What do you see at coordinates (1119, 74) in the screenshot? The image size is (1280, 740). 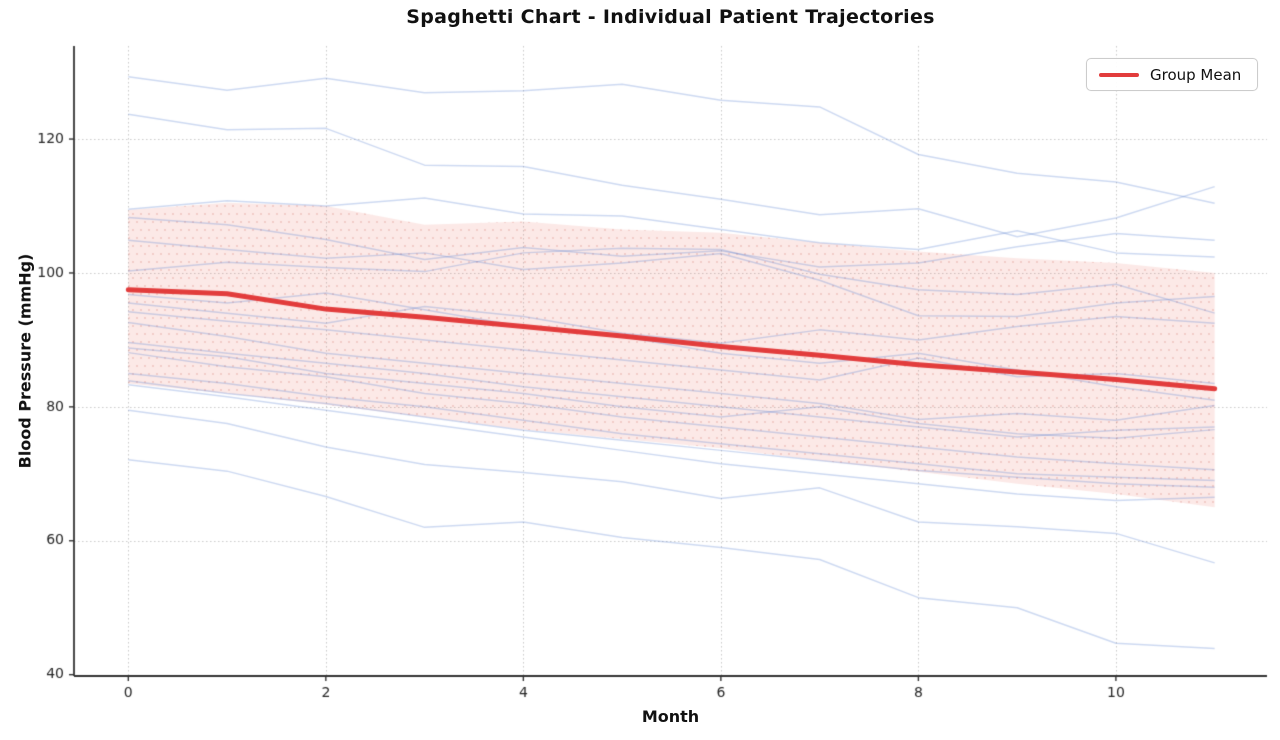 I see `group-mean-line-swatch` at bounding box center [1119, 74].